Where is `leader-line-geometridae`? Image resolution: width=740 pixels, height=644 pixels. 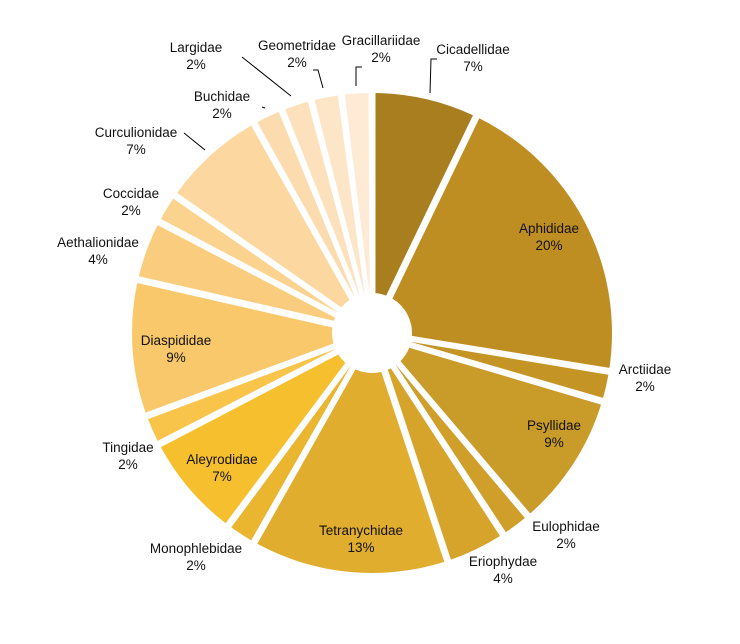
leader-line-geometridae is located at coordinates (318, 79).